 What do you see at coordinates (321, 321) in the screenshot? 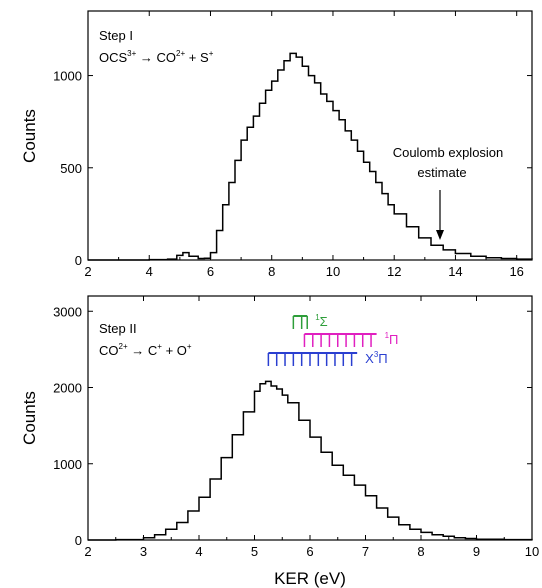
I see `state-label: 1Σ` at bounding box center [321, 321].